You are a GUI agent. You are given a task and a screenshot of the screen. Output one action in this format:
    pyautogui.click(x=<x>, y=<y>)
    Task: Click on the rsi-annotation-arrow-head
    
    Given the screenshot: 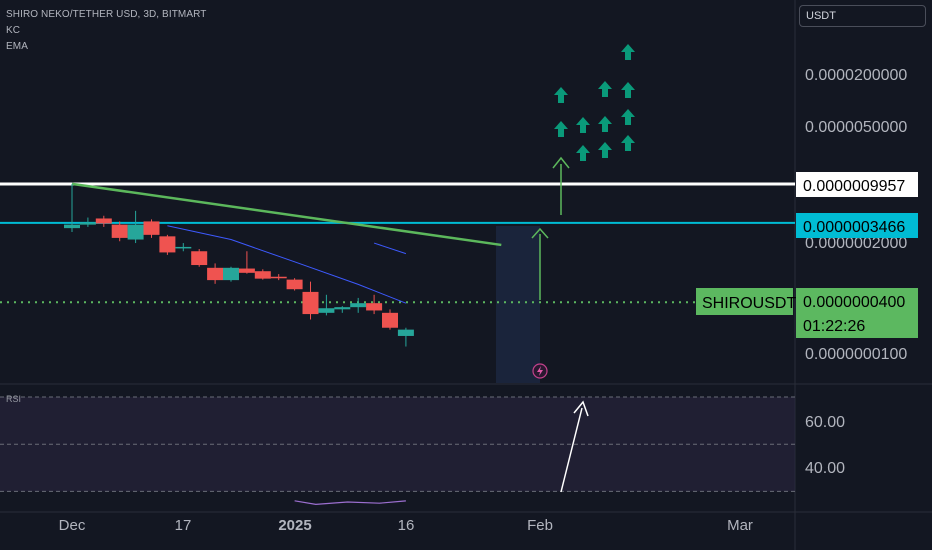 What is the action you would take?
    pyautogui.click(x=581, y=408)
    